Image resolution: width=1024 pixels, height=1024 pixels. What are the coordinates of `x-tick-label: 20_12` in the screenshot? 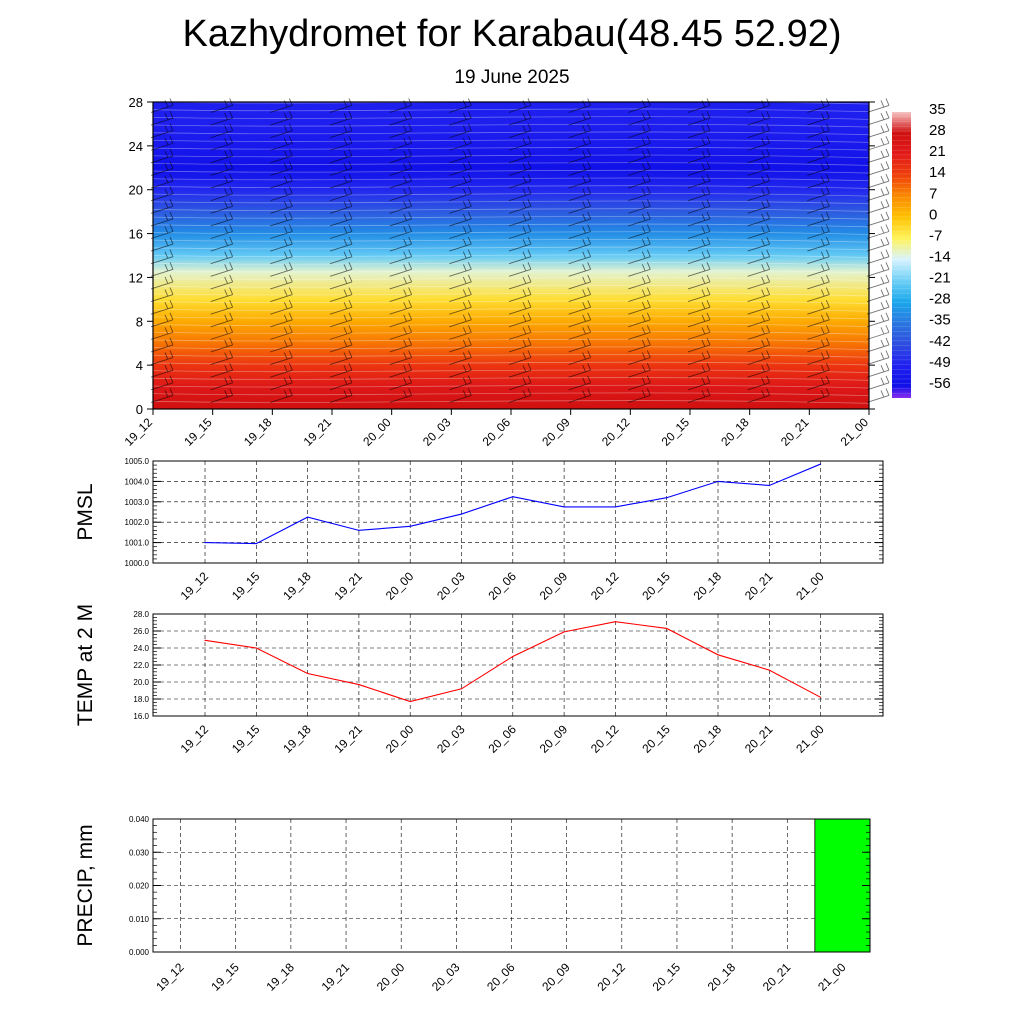 It's located at (605, 739).